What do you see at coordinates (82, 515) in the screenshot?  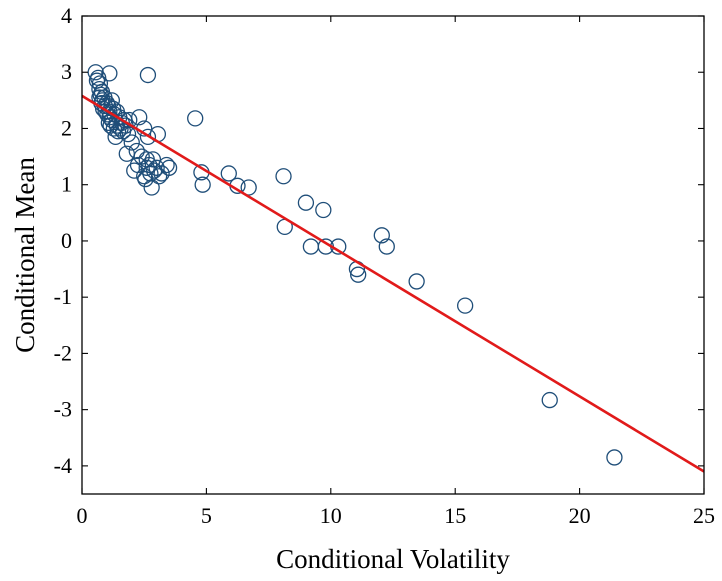 I see `x-tick-label: 0` at bounding box center [82, 515].